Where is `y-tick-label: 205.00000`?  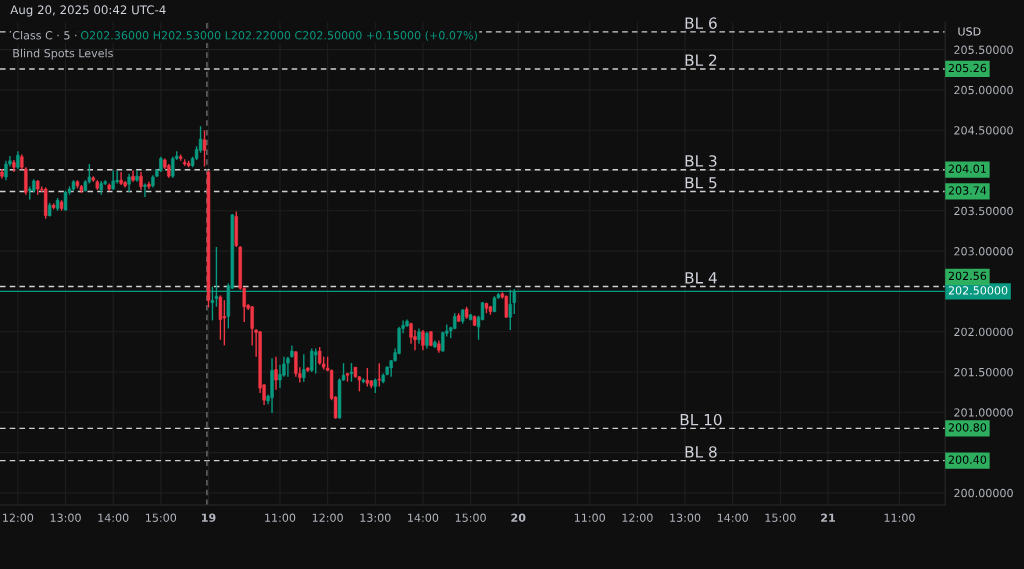 y-tick-label: 205.00000 is located at coordinates (983, 90).